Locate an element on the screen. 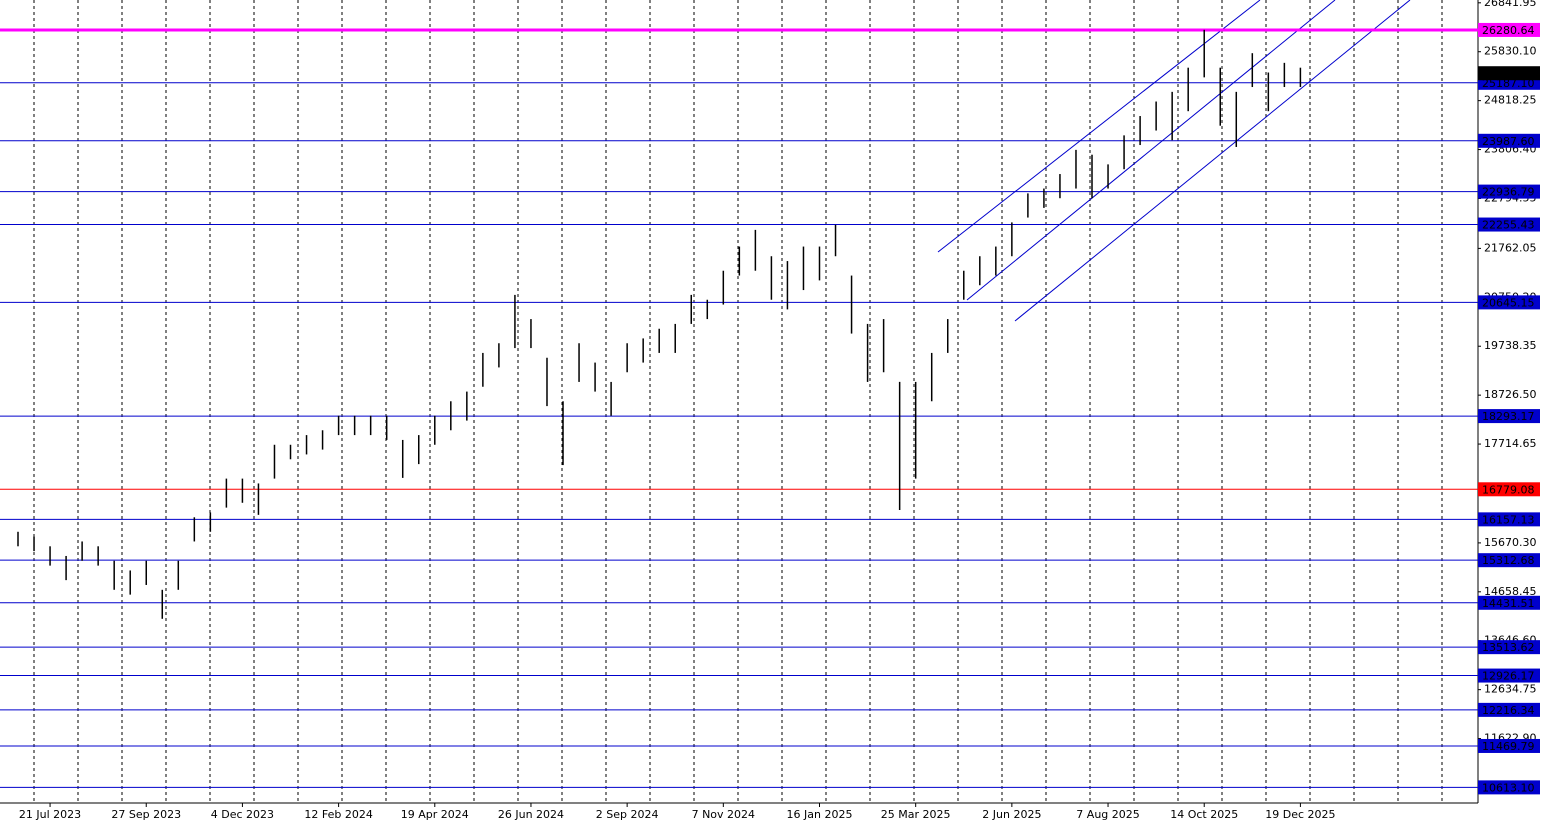  x-tick-label: 19 Dec 2025 is located at coordinates (1300, 814).